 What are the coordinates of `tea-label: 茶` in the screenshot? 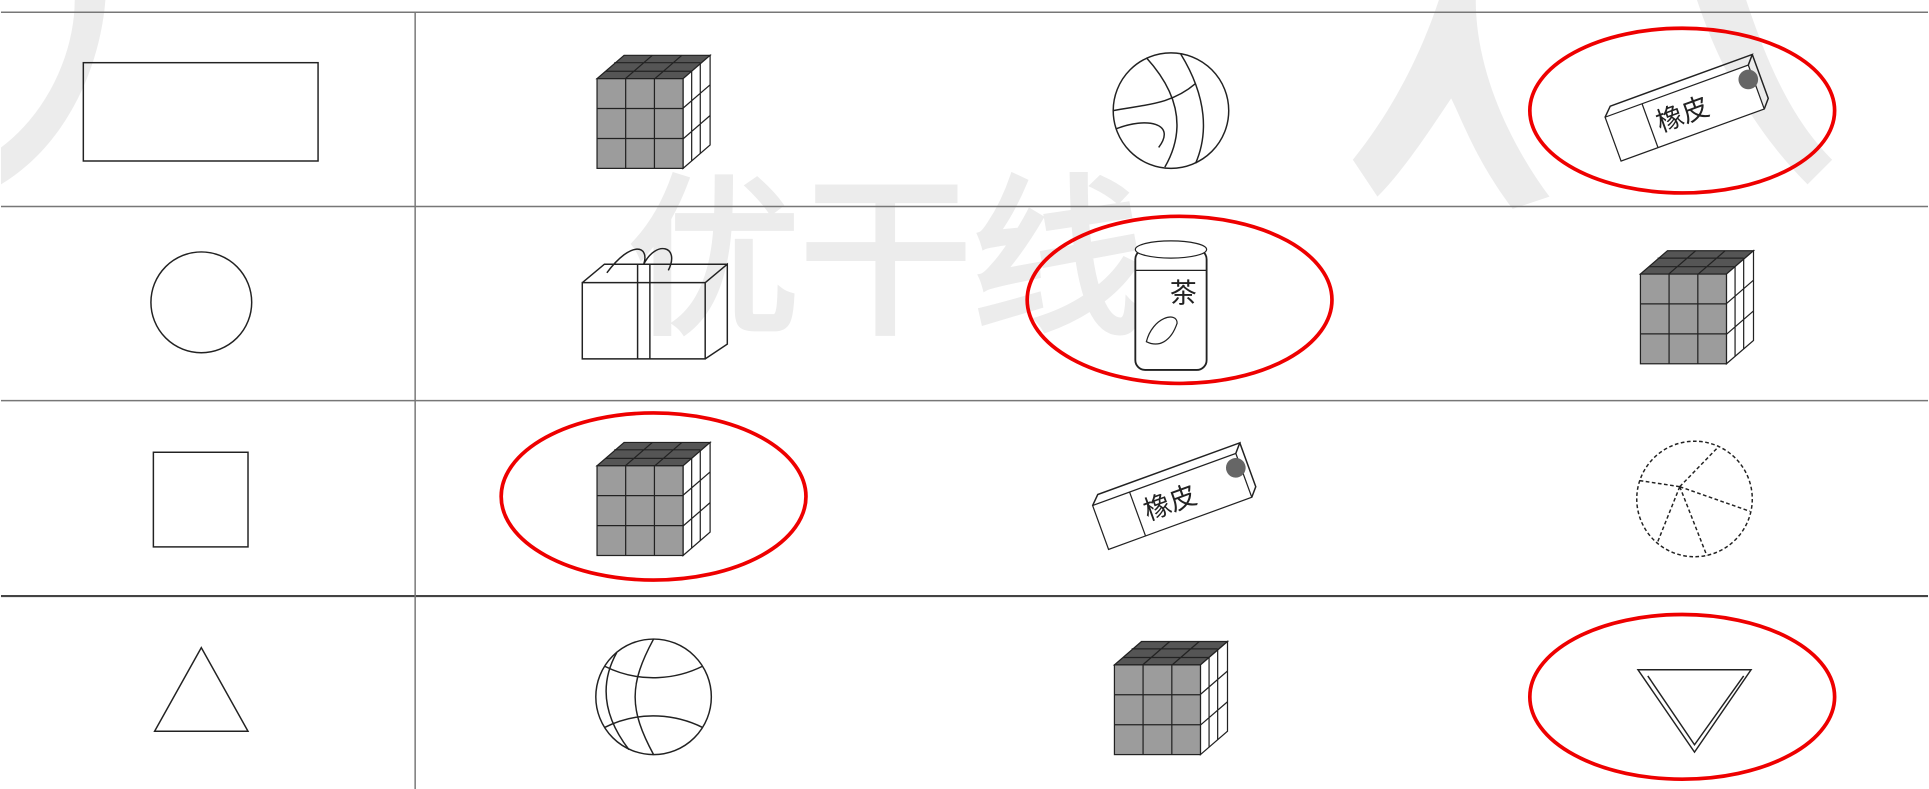 It's located at (1183, 293).